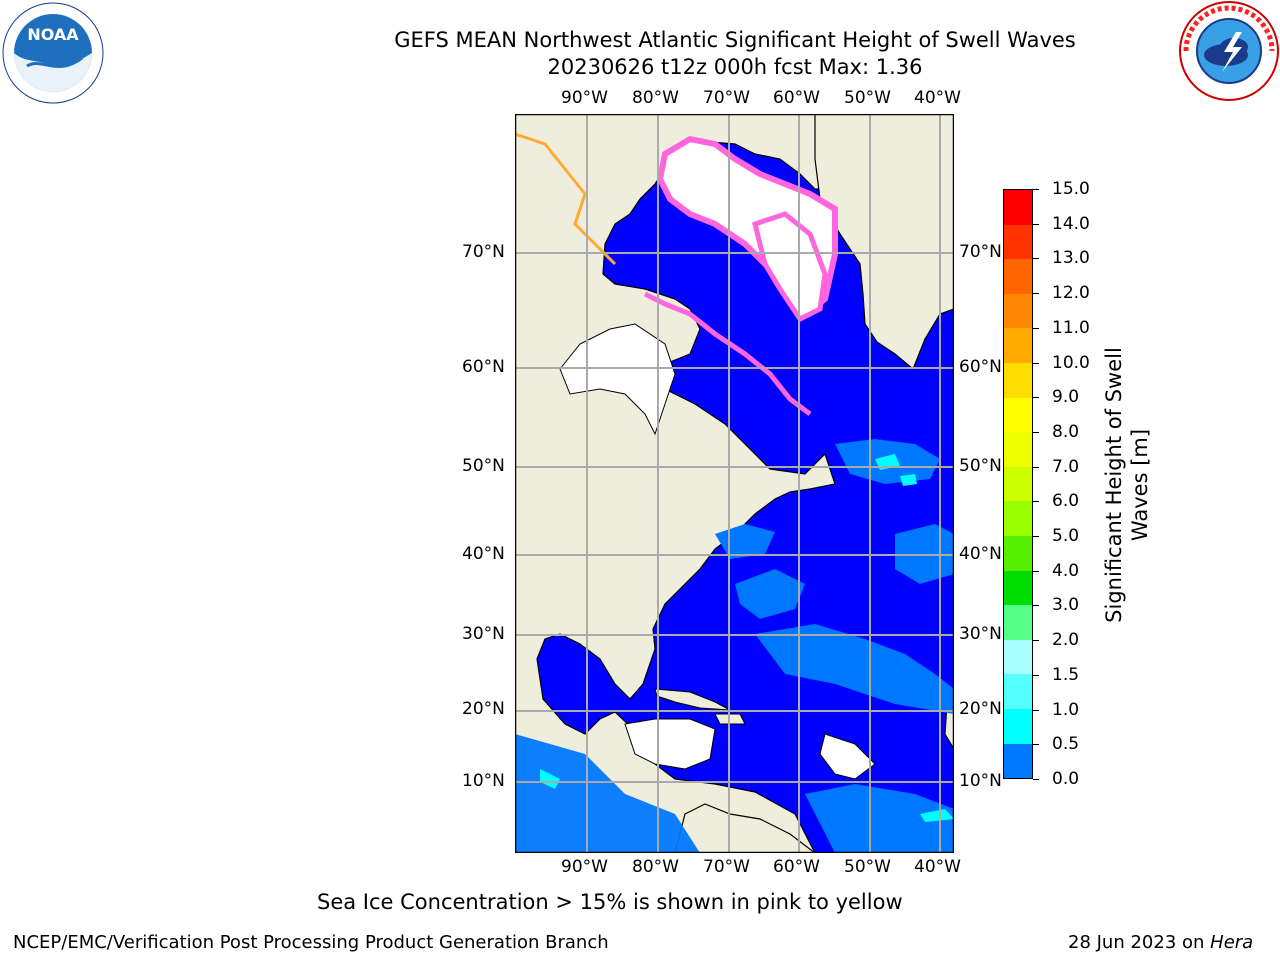 This screenshot has width=1280, height=960. I want to click on lat-label-right: 20°N, so click(980, 709).